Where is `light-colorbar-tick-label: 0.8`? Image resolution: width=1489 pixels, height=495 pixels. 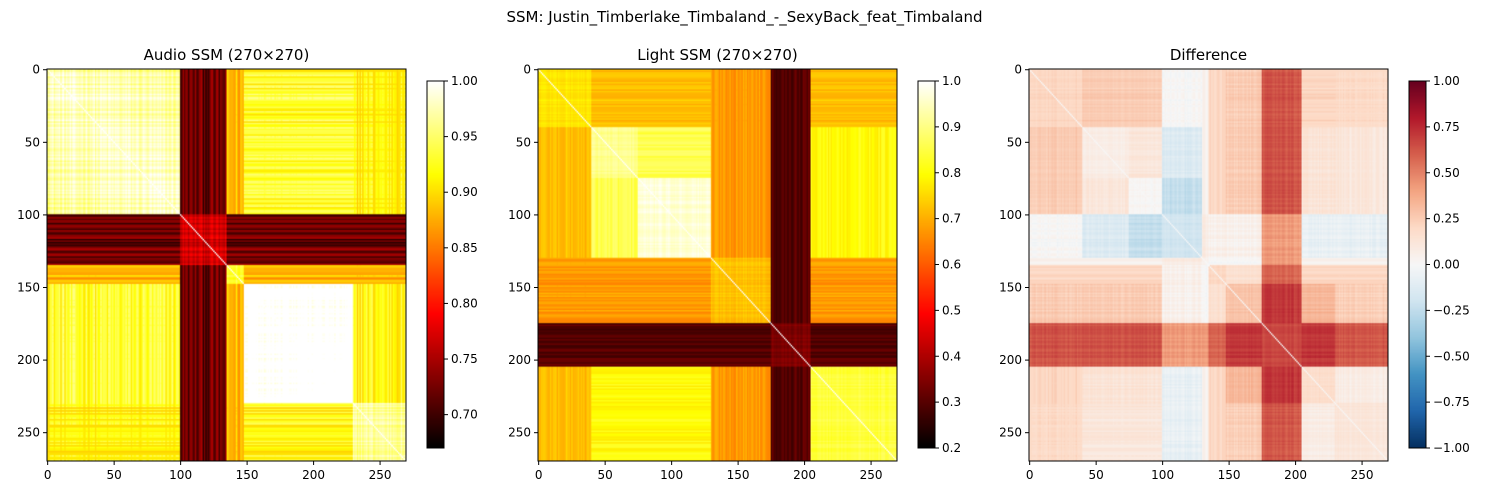
light-colorbar-tick-label: 0.8 is located at coordinates (951, 173).